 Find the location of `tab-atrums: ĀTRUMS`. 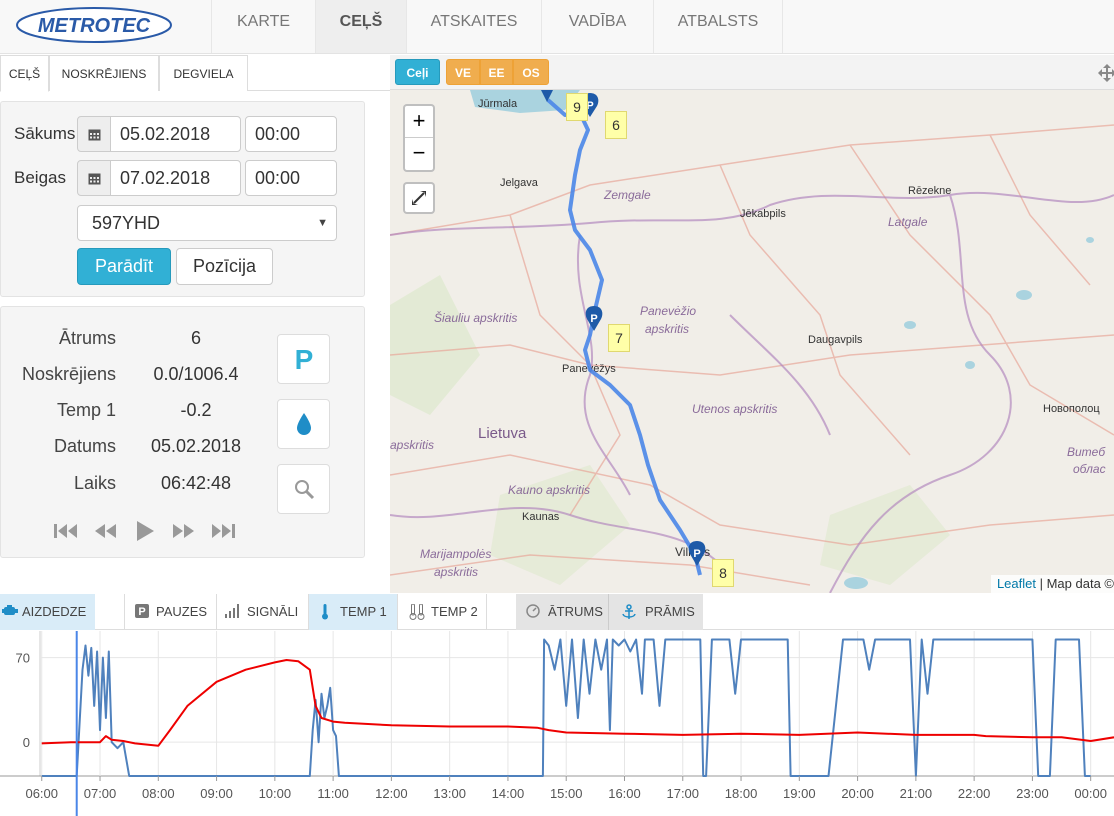

tab-atrums: ĀTRUMS is located at coordinates (562, 612).